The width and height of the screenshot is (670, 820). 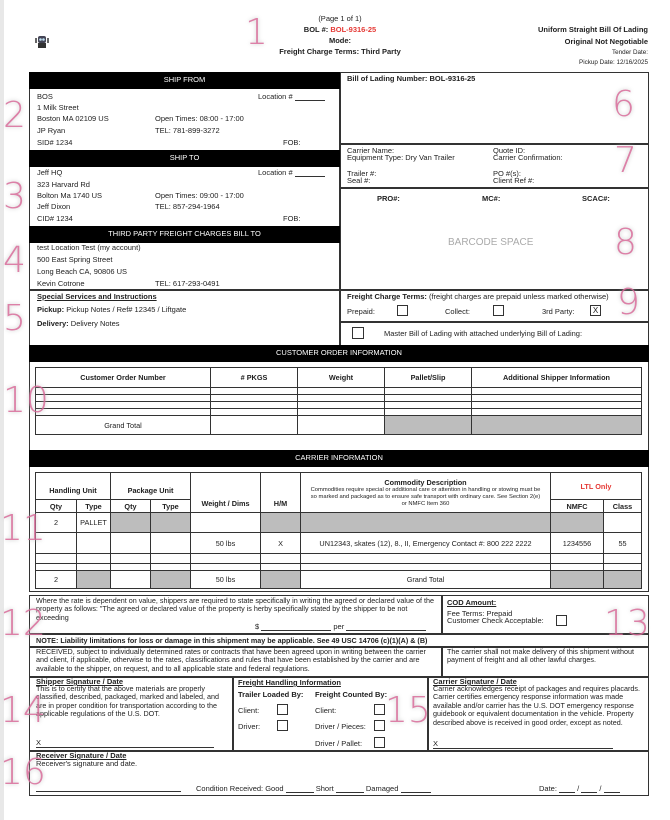 I want to click on annotation-1: 1, so click(x=256, y=32).